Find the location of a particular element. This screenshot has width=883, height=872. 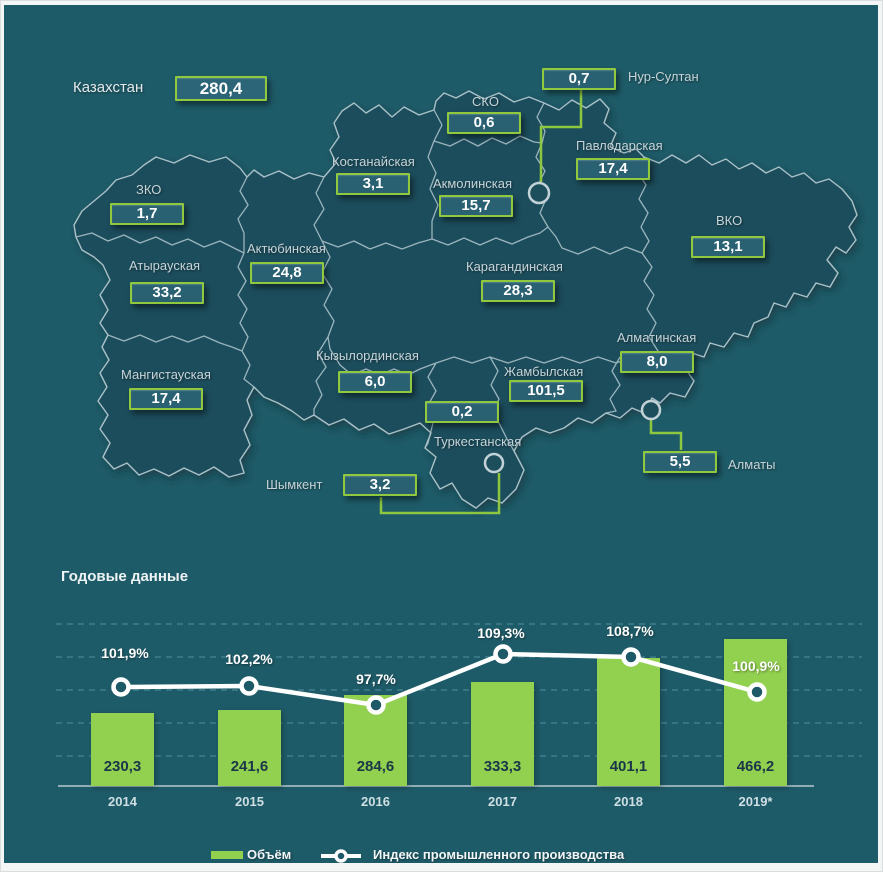

legend-line-label: Индекс промышленного производства is located at coordinates (499, 854).